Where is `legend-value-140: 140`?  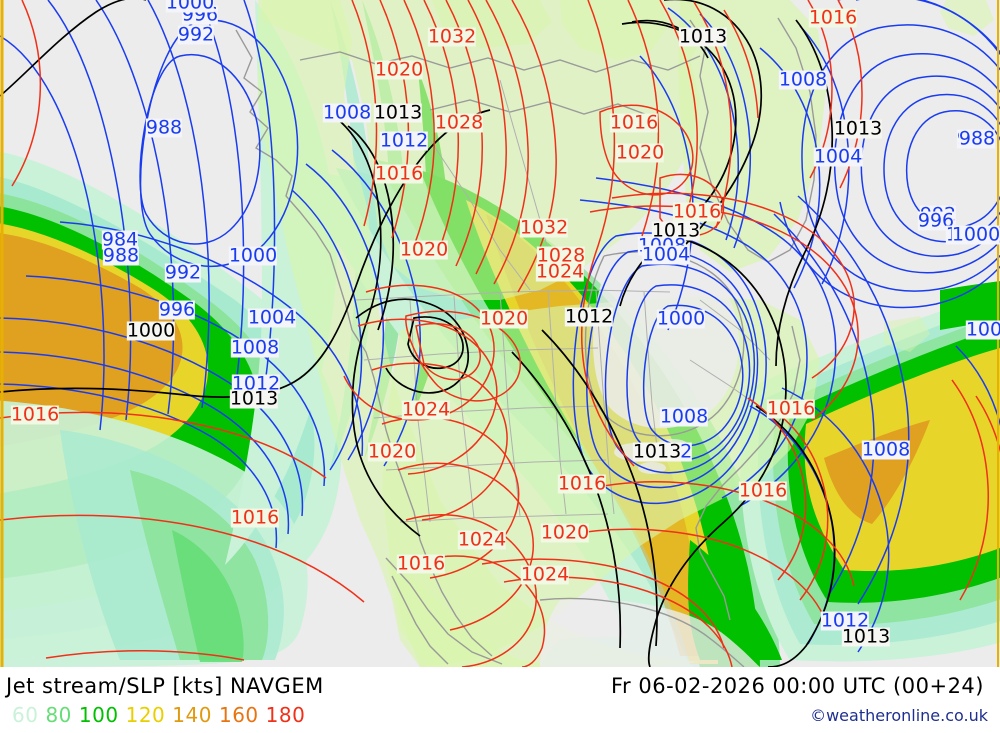 legend-value-140: 140 is located at coordinates (192, 715).